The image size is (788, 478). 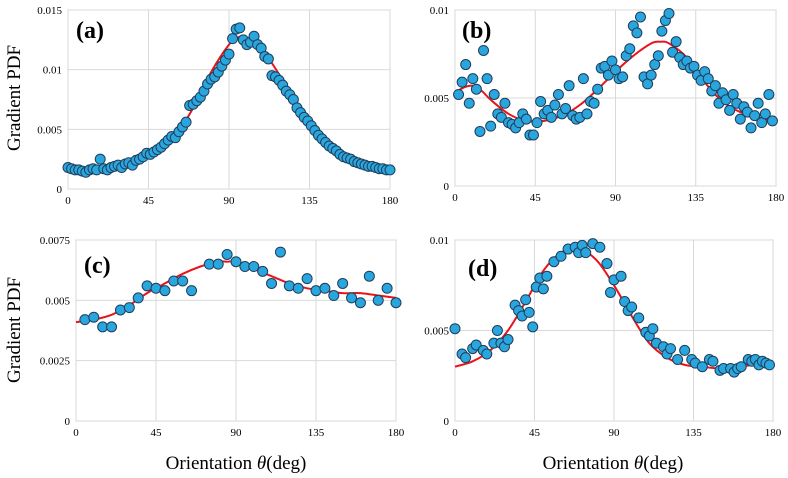 What do you see at coordinates (57, 301) in the screenshot?
I see `panel-c-ytick-label: 0.005` at bounding box center [57, 301].